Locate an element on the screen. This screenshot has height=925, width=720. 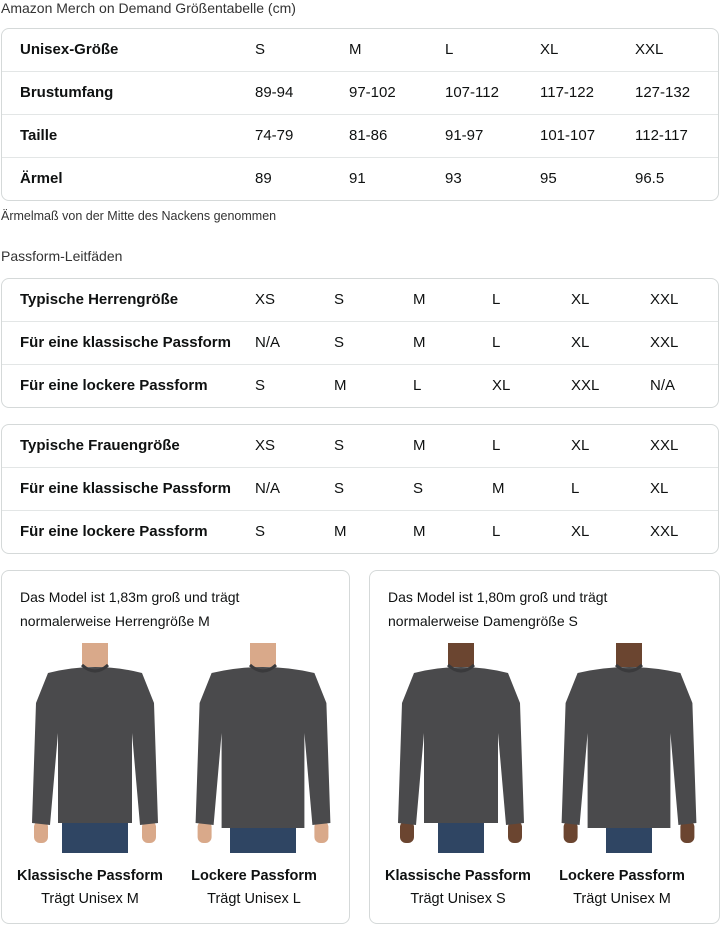
table-row: Für eine lockere Passform S M L XL XXL N/A is located at coordinates (360, 385).